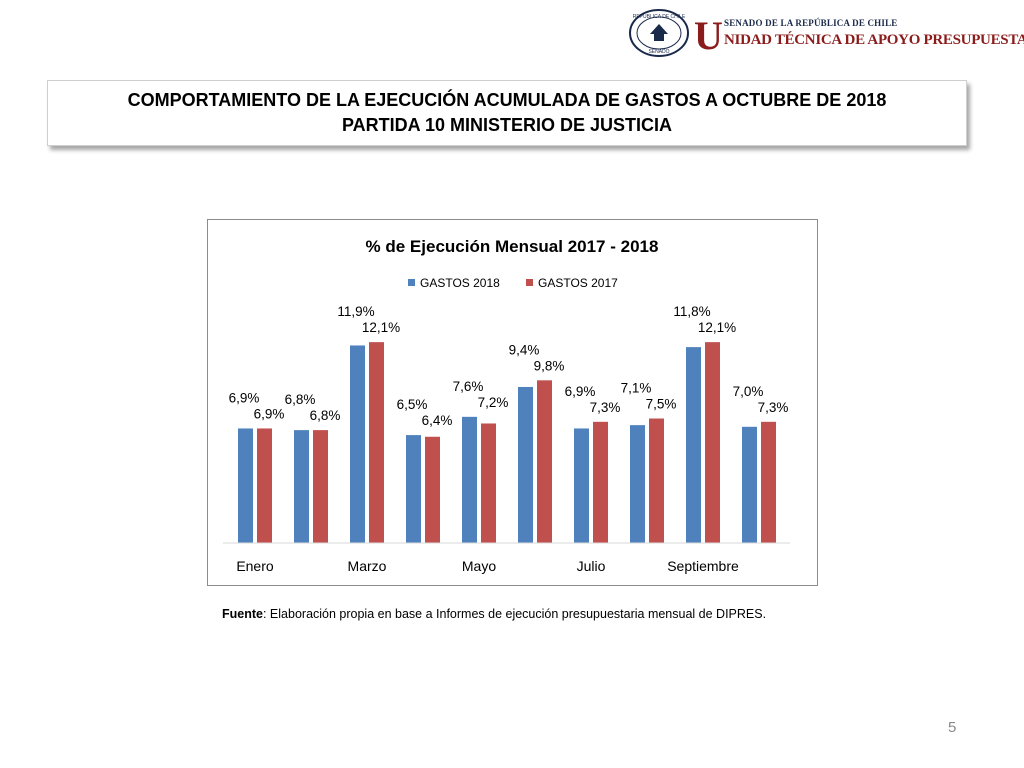  What do you see at coordinates (367, 566) in the screenshot?
I see `x-tick-marzo: Marzo` at bounding box center [367, 566].